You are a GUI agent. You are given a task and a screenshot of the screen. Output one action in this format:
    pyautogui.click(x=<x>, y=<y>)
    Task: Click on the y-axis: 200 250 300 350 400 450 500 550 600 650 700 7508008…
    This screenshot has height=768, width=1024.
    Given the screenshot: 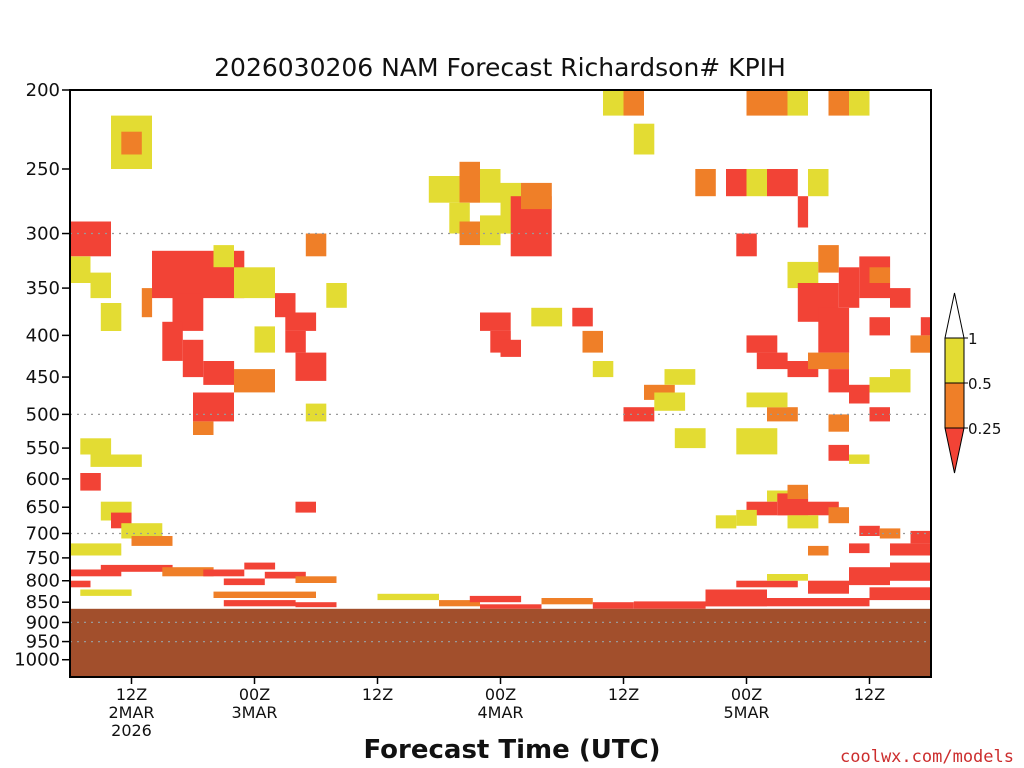 What is the action you would take?
    pyautogui.click(x=42, y=375)
    